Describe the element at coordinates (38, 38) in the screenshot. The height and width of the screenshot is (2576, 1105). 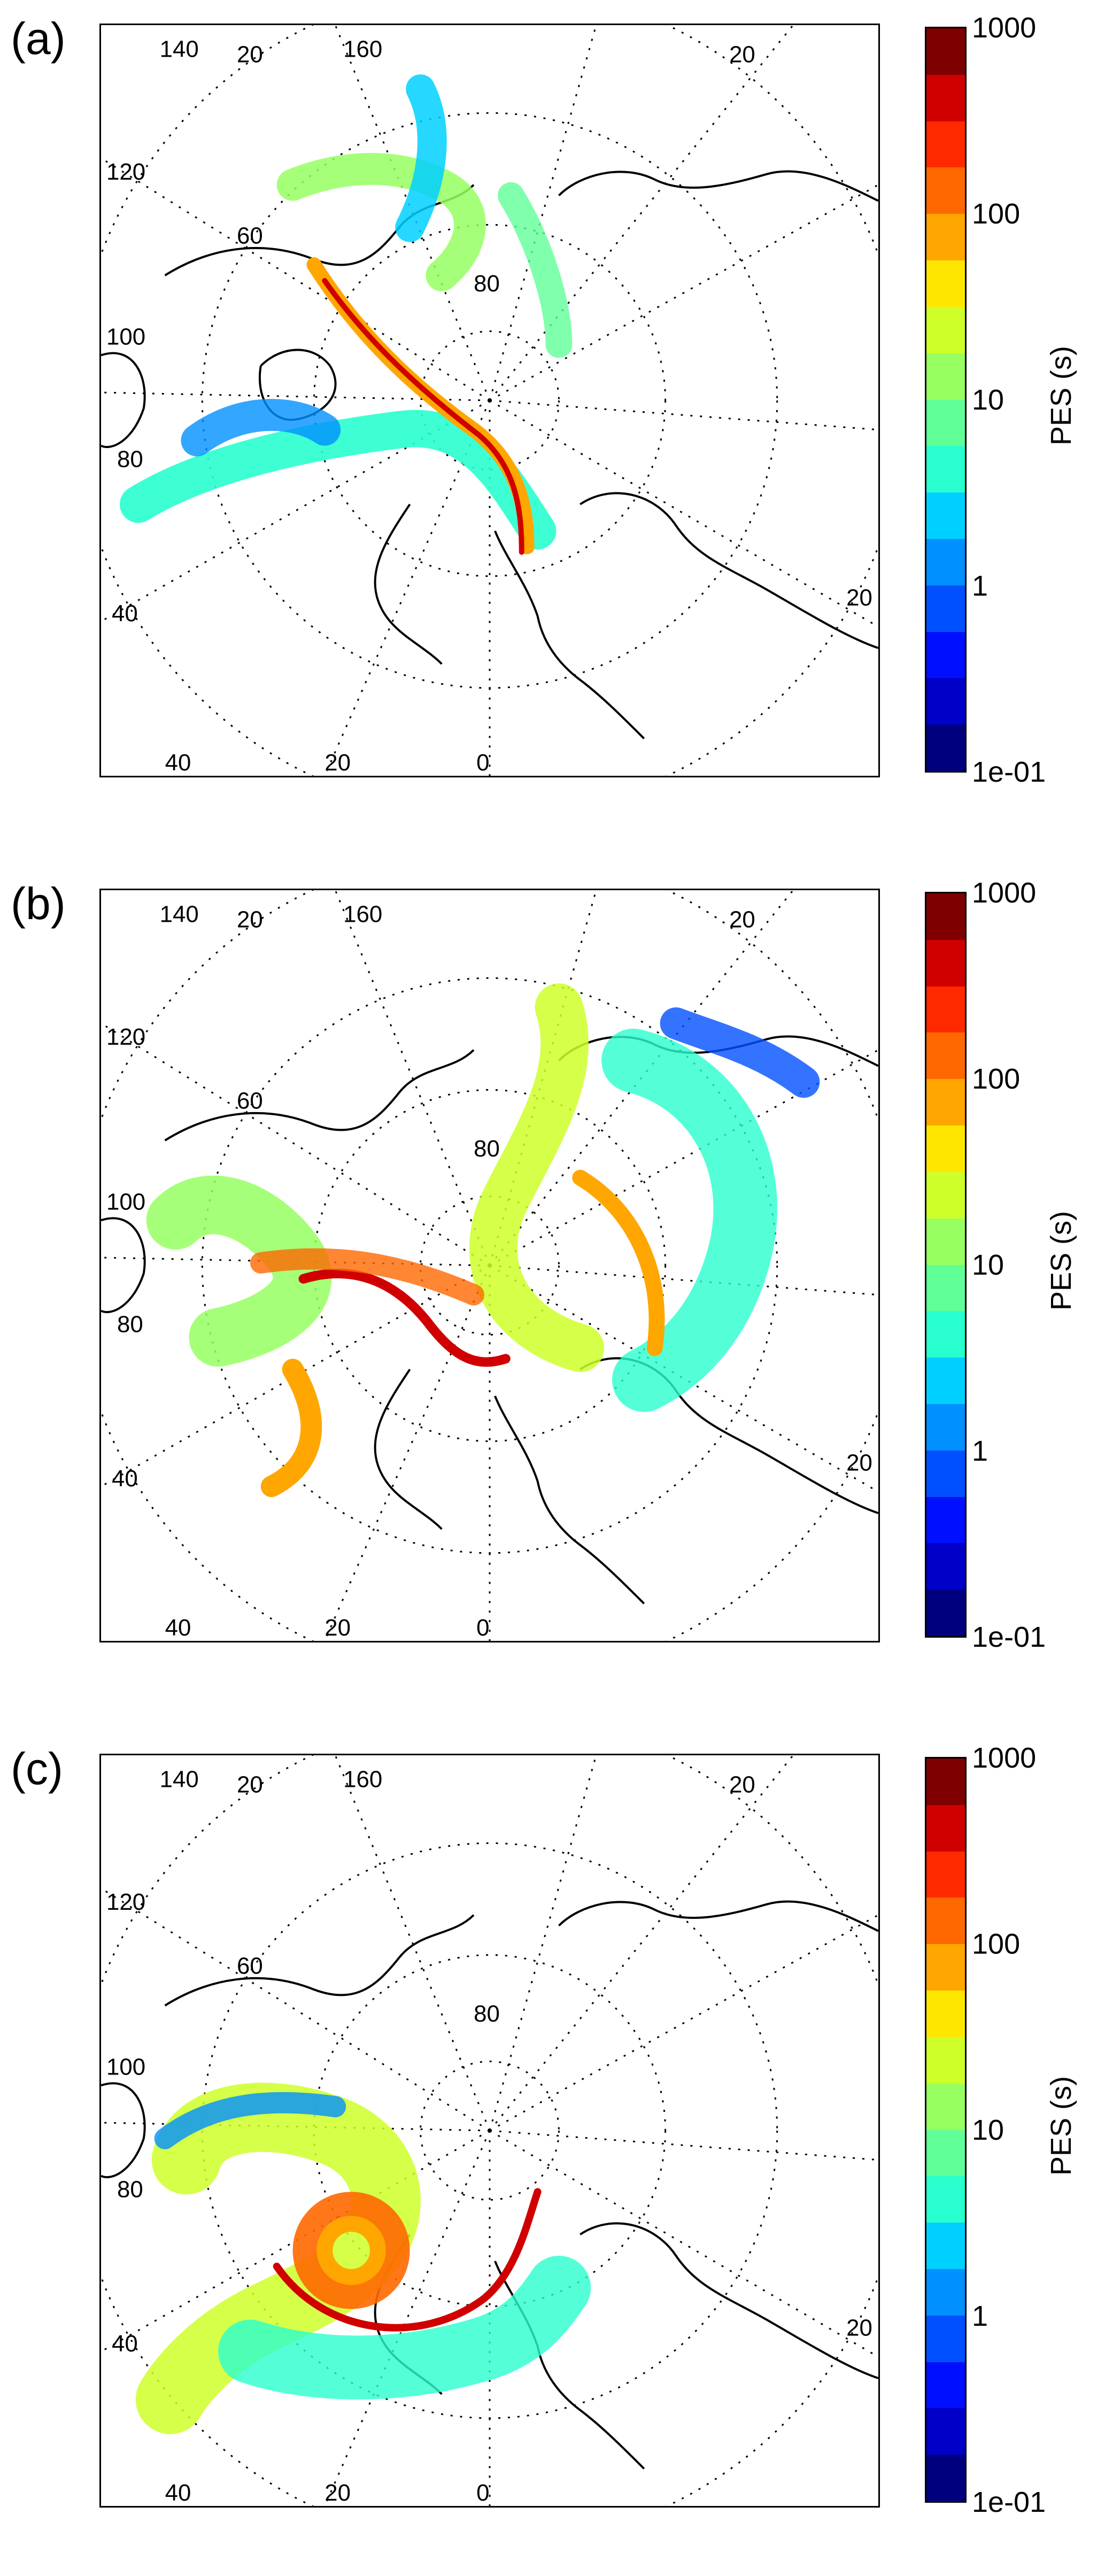
I see `panel-label: (a)` at that location.